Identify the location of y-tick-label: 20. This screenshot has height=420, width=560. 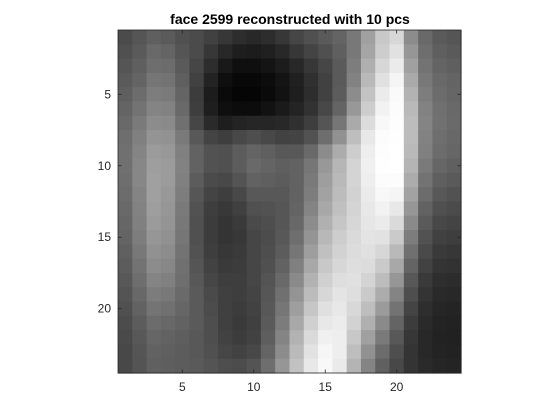
(105, 309).